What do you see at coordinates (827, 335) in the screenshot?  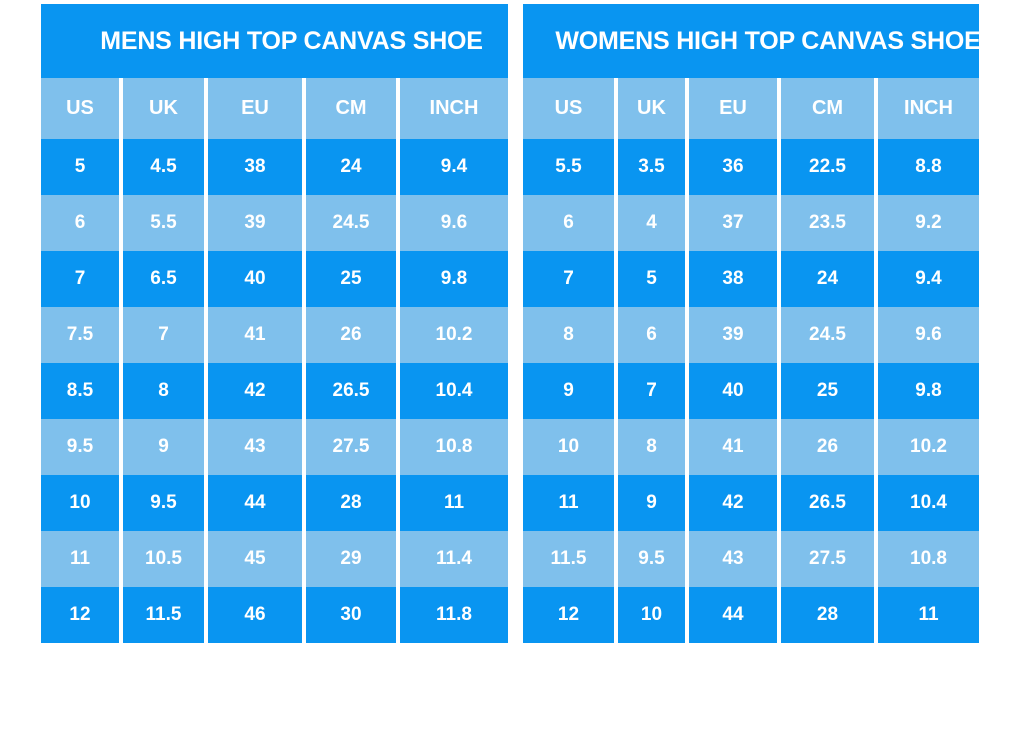 I see `size-cell: 24.5` at bounding box center [827, 335].